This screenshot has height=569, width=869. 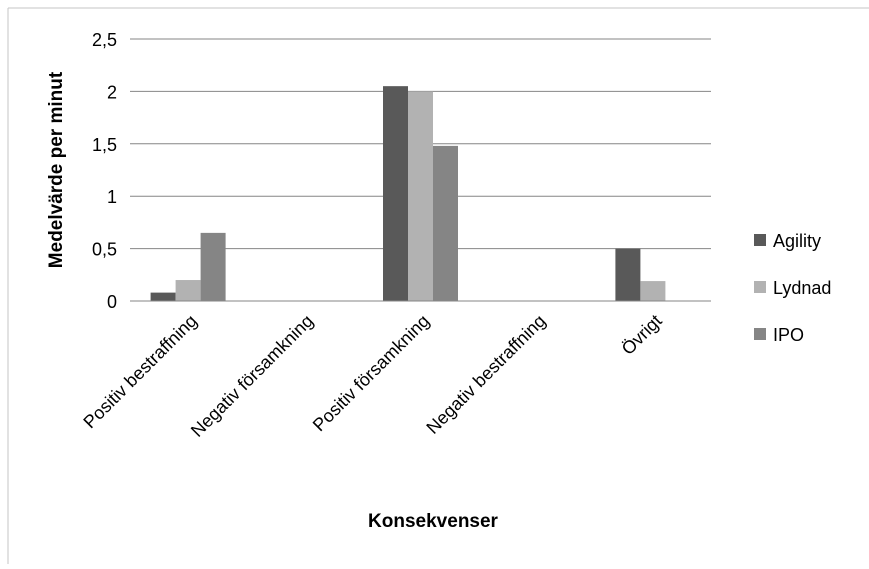 What do you see at coordinates (788, 335) in the screenshot?
I see `legend-label: IPO` at bounding box center [788, 335].